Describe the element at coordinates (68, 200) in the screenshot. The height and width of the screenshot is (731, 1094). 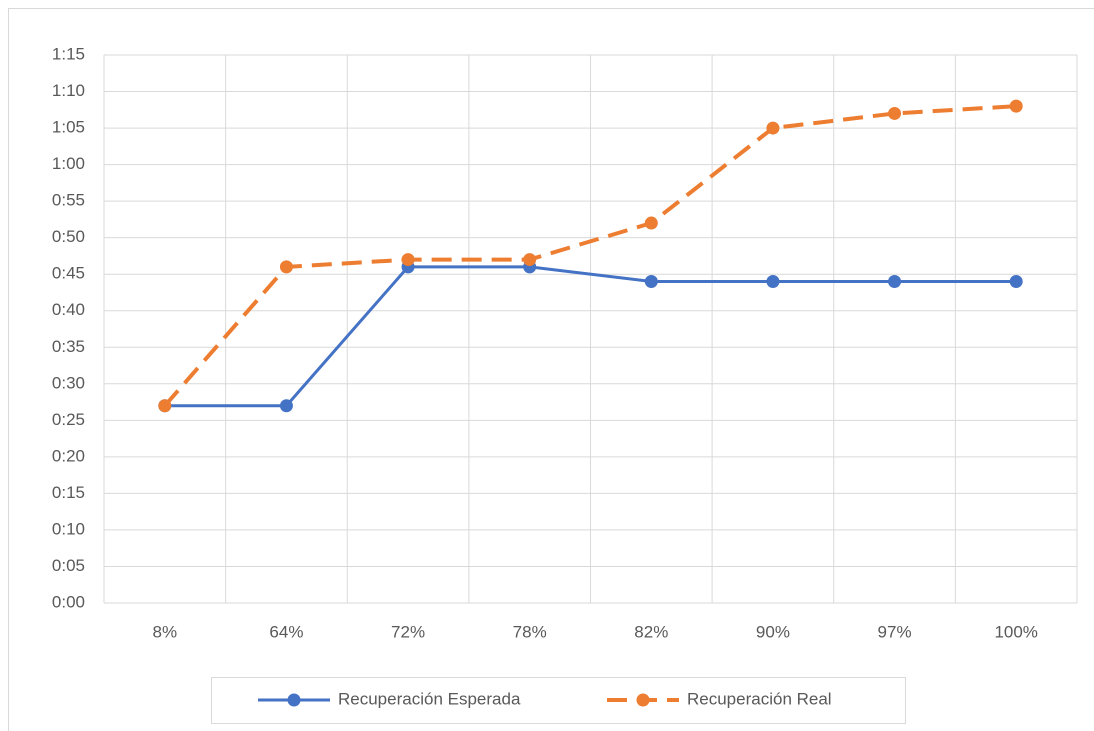
I see `y-tick-label: 0:55` at that location.